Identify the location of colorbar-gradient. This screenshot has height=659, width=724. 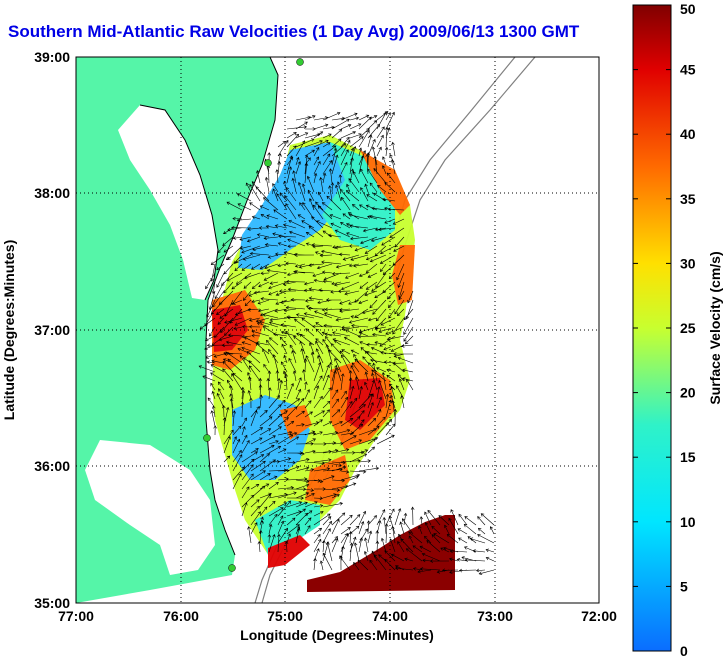
(652, 328).